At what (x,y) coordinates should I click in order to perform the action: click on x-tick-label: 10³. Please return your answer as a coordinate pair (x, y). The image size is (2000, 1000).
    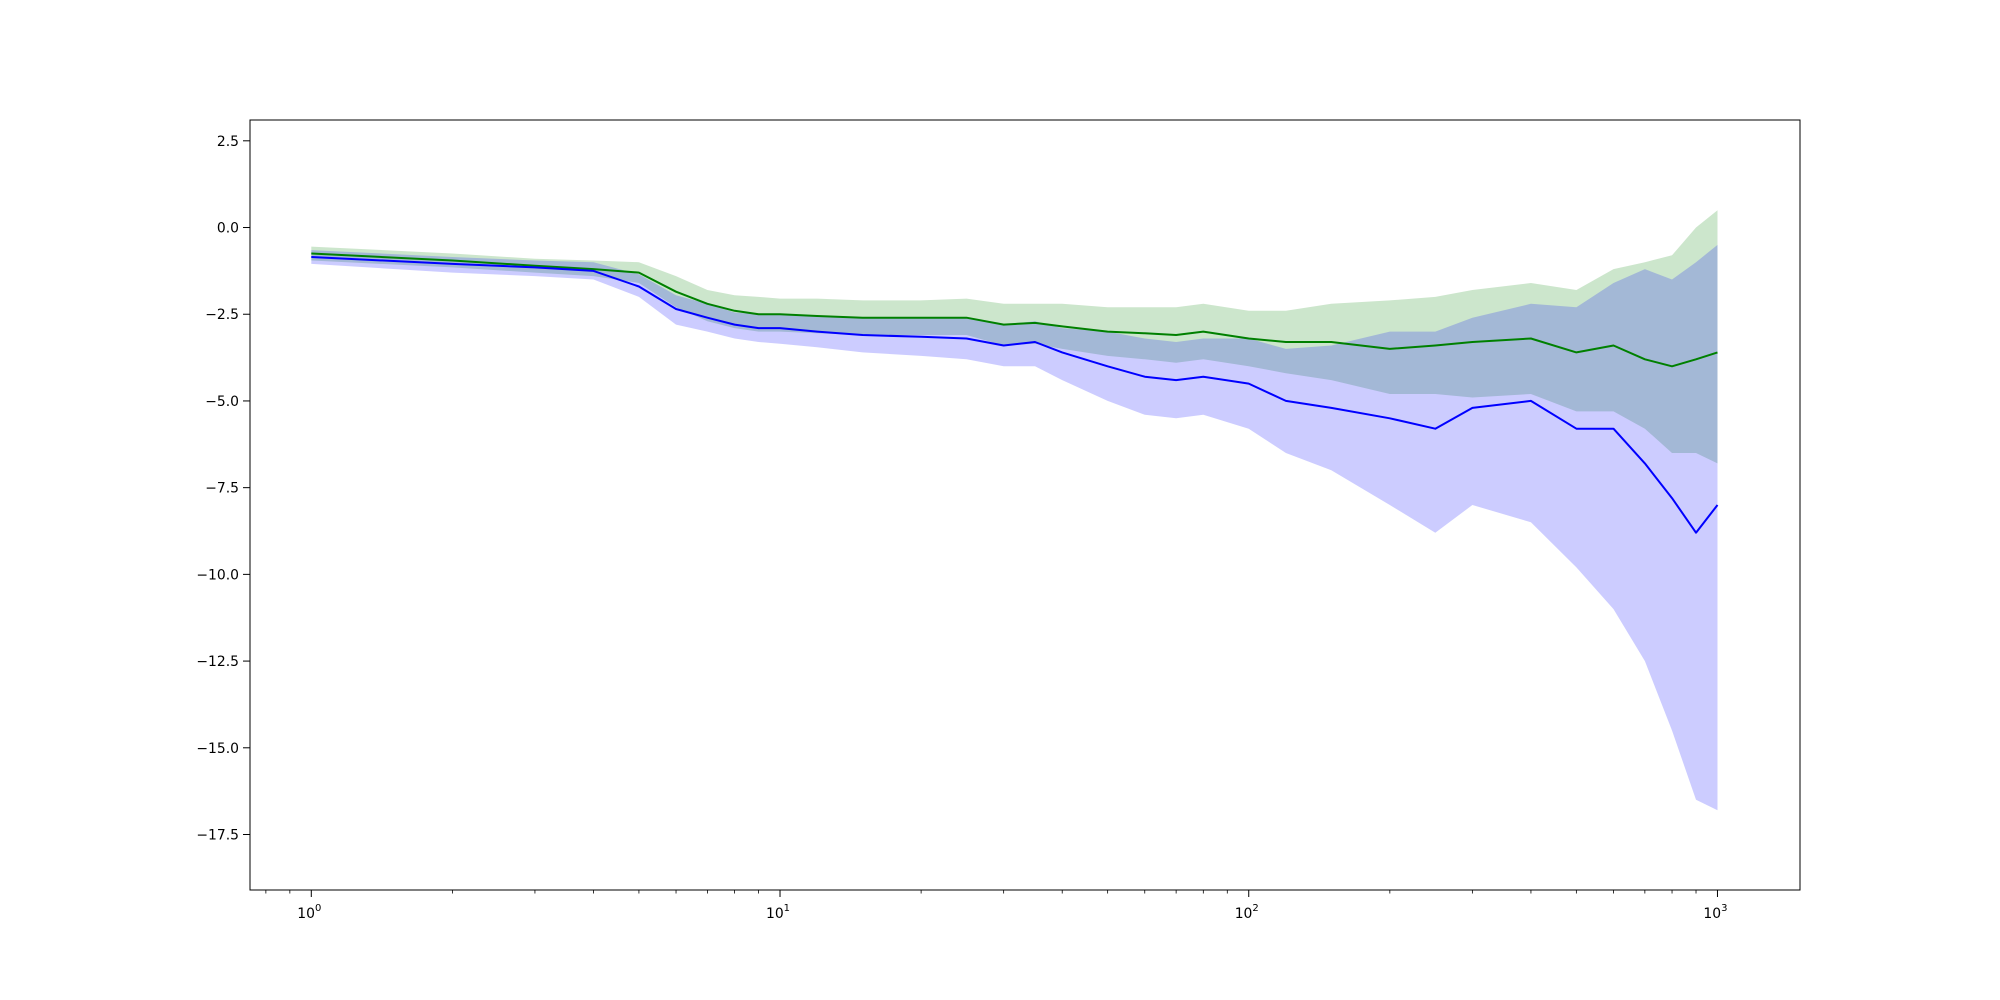
    Looking at the image, I should click on (1715, 912).